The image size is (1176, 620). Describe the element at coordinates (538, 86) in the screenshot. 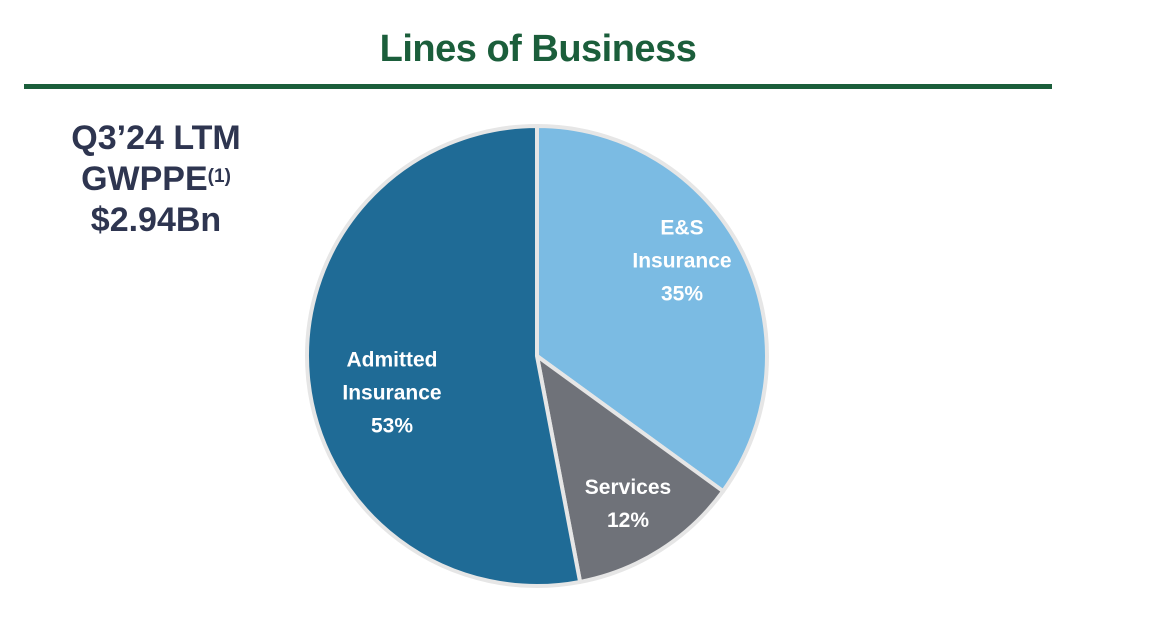

I see `title-divider` at that location.